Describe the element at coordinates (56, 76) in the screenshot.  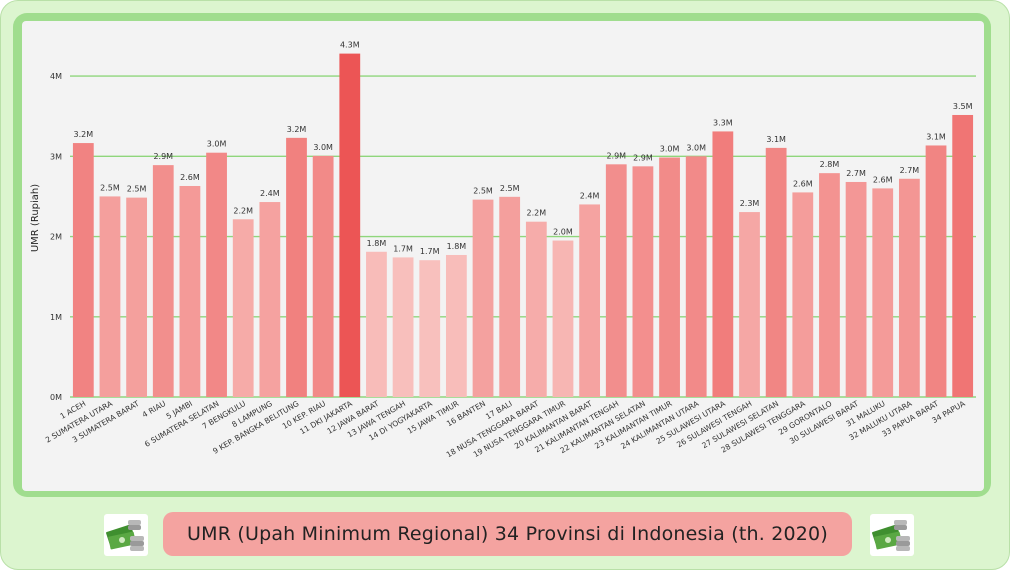
I see `y-tick-label: 4M` at that location.